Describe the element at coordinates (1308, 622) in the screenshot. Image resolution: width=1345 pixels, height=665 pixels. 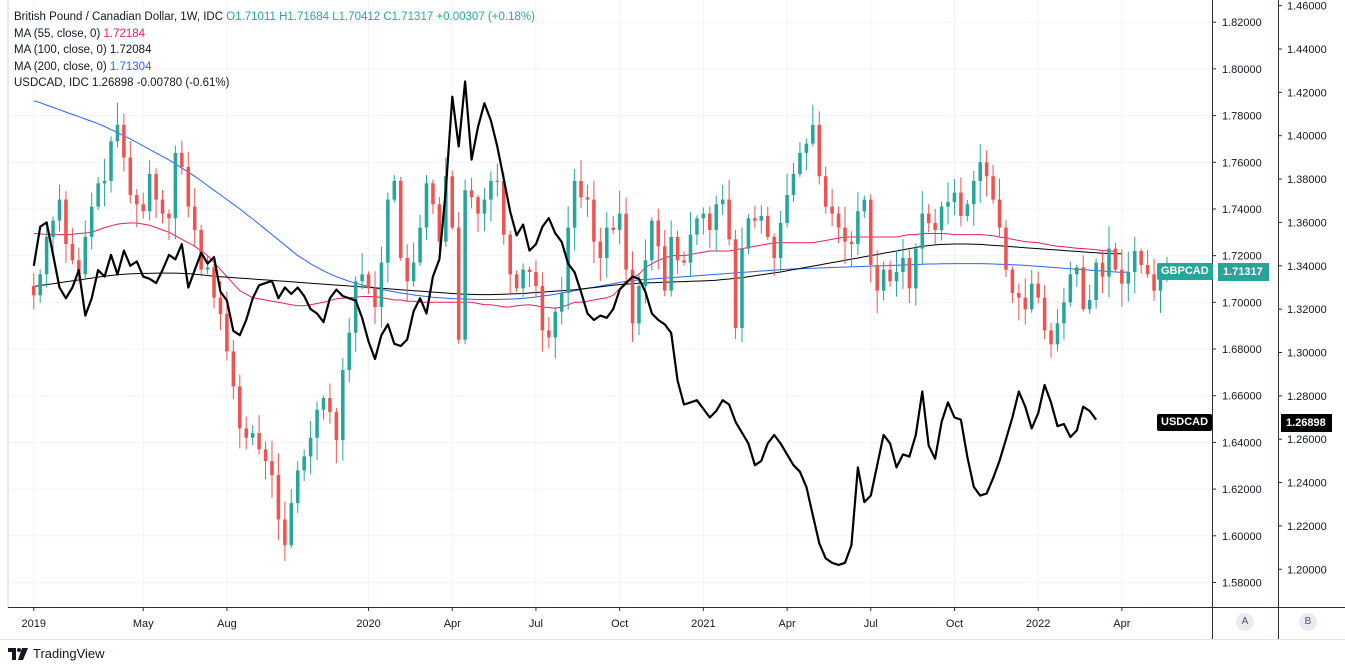
I see `scale-b-button: B` at that location.